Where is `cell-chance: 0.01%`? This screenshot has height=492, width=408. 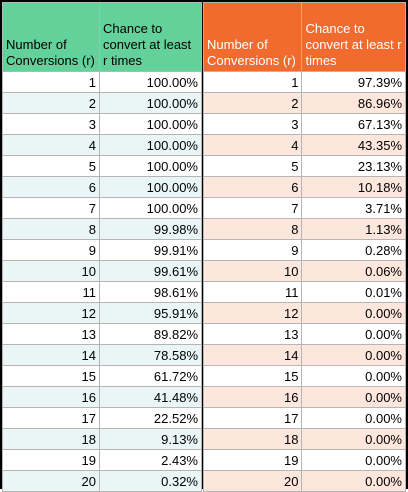
cell-chance: 0.01% is located at coordinates (353, 292).